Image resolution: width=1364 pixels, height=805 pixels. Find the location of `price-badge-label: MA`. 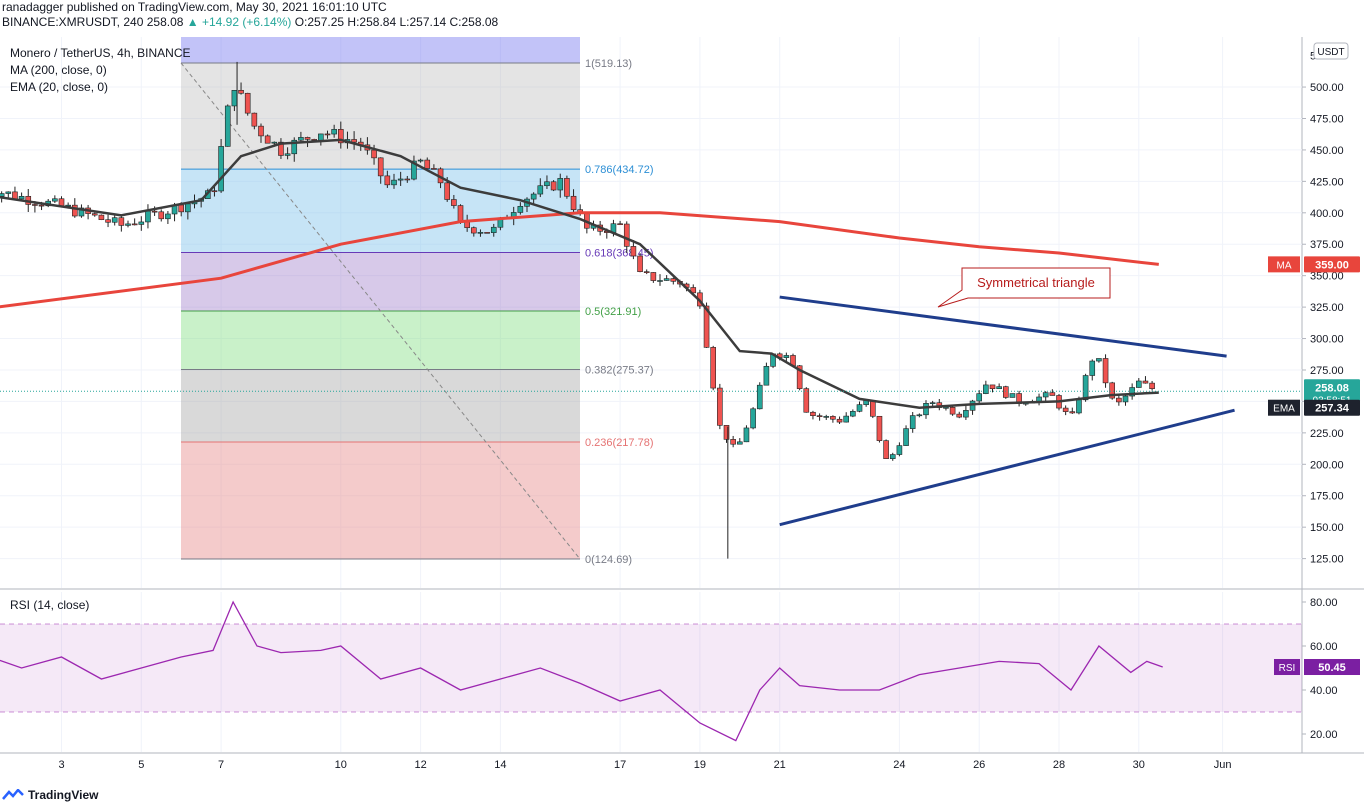

price-badge-label: MA is located at coordinates (1284, 265).